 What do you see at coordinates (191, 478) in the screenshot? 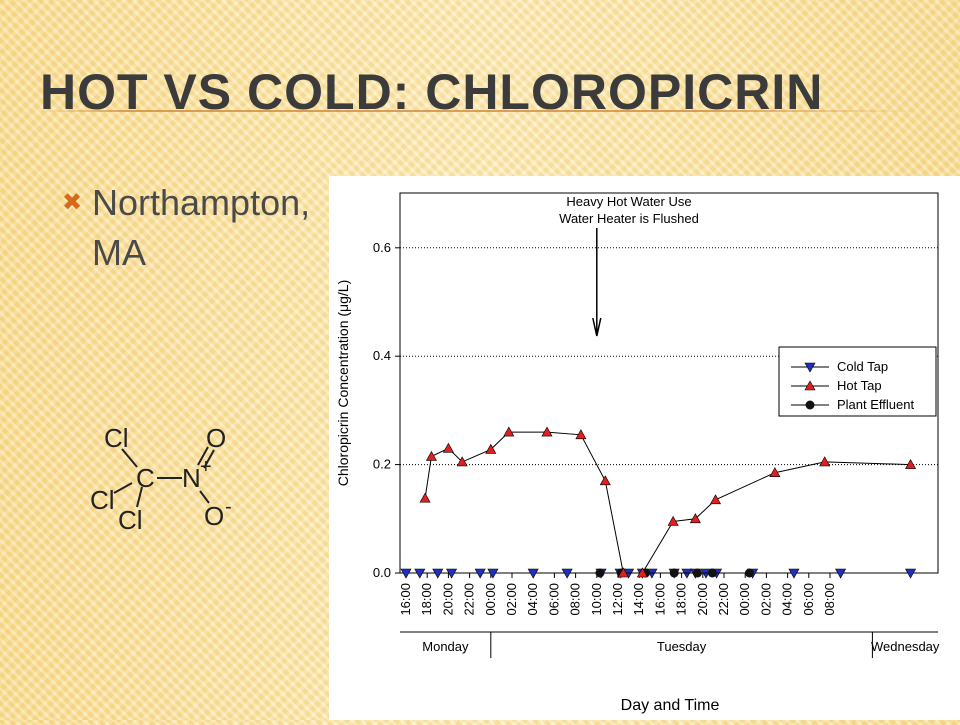
I see `nitrogen-label: N` at bounding box center [191, 478].